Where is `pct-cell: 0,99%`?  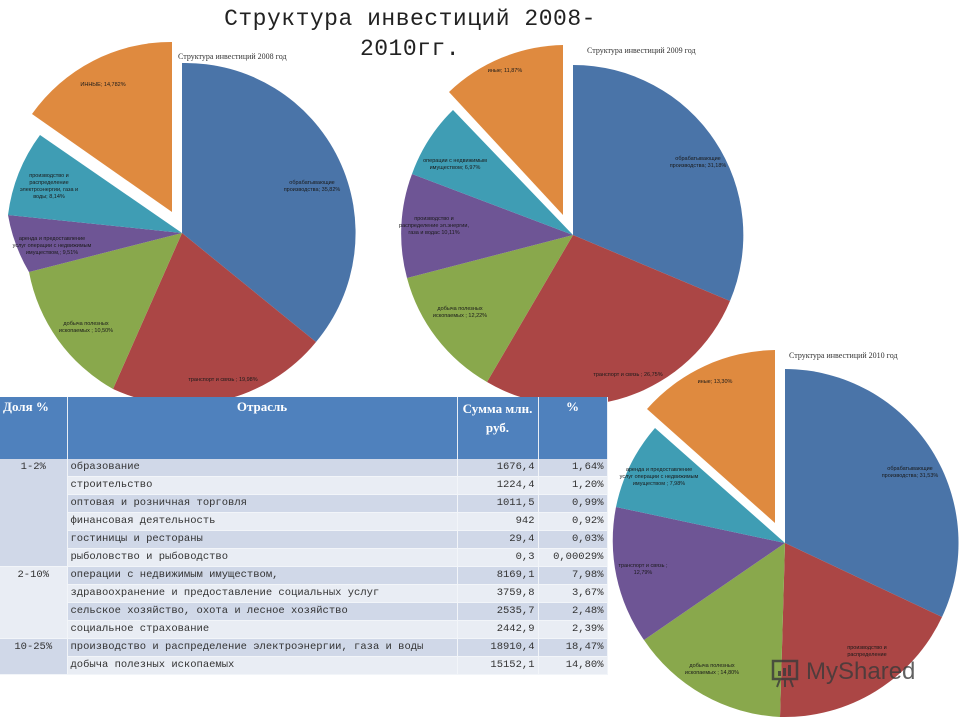
pct-cell: 0,99% is located at coordinates (573, 503).